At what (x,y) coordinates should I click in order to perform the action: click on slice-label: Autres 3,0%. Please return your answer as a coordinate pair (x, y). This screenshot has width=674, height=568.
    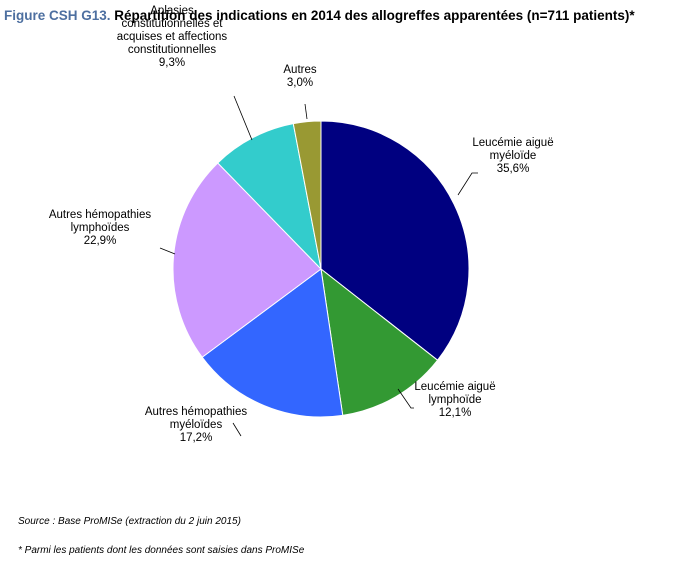
    Looking at the image, I should click on (299, 76).